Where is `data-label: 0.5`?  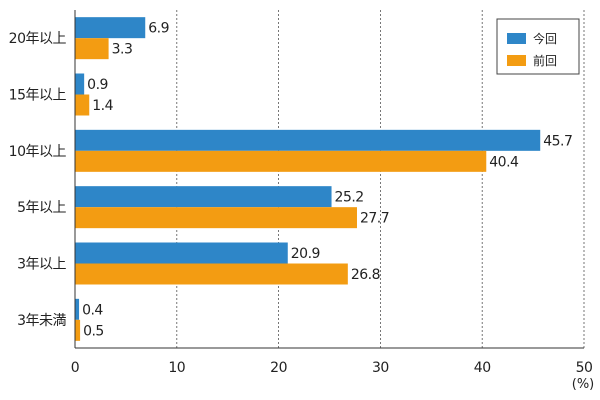
data-label: 0.5 is located at coordinates (93, 331).